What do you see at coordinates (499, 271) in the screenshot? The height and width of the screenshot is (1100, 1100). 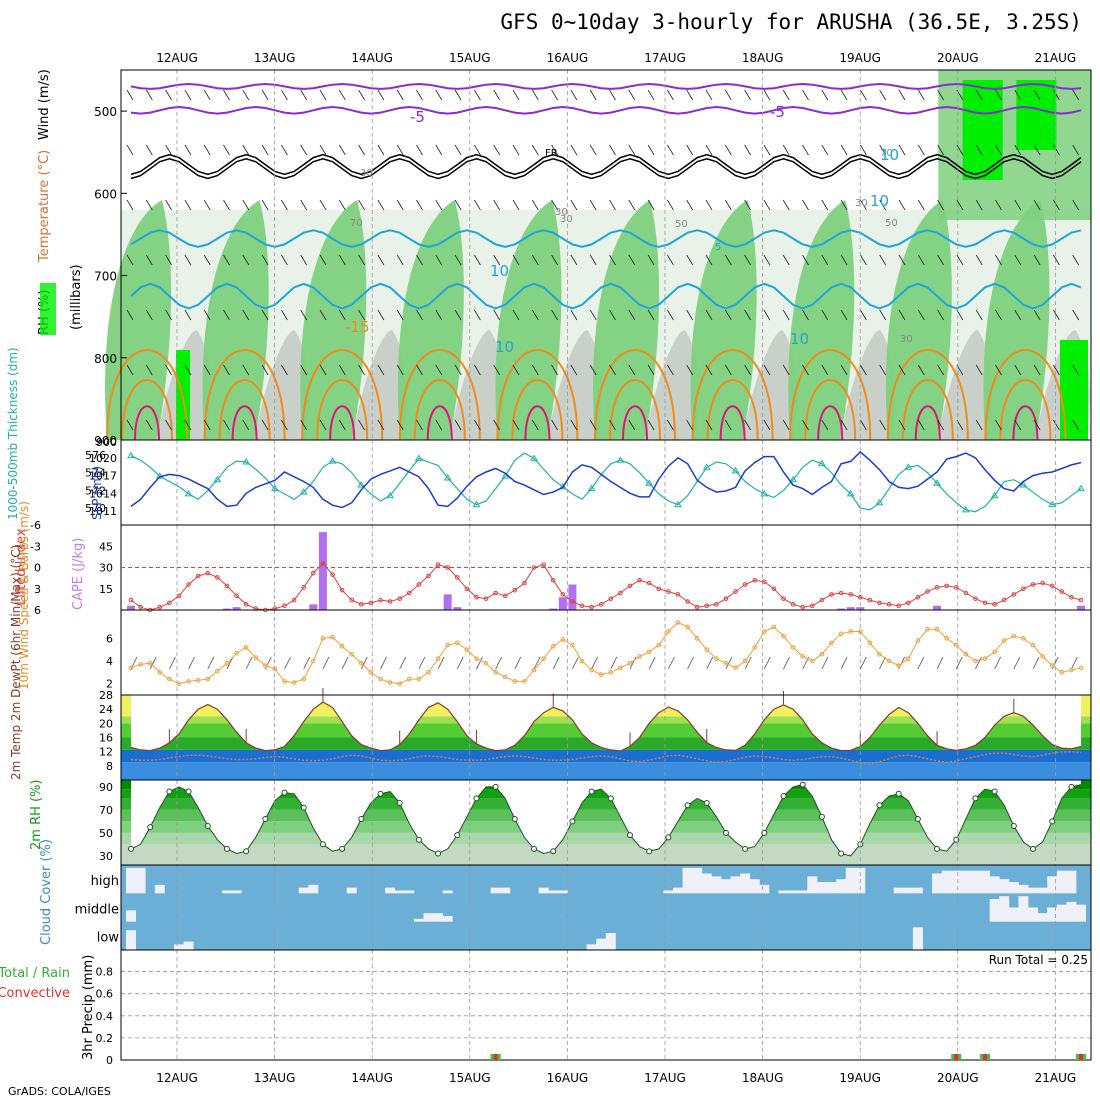 I see `contour-label: 10` at bounding box center [499, 271].